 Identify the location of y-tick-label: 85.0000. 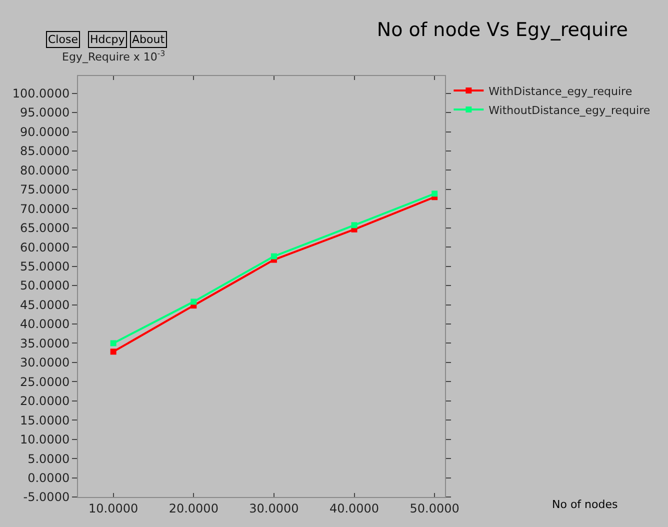
(45, 151).